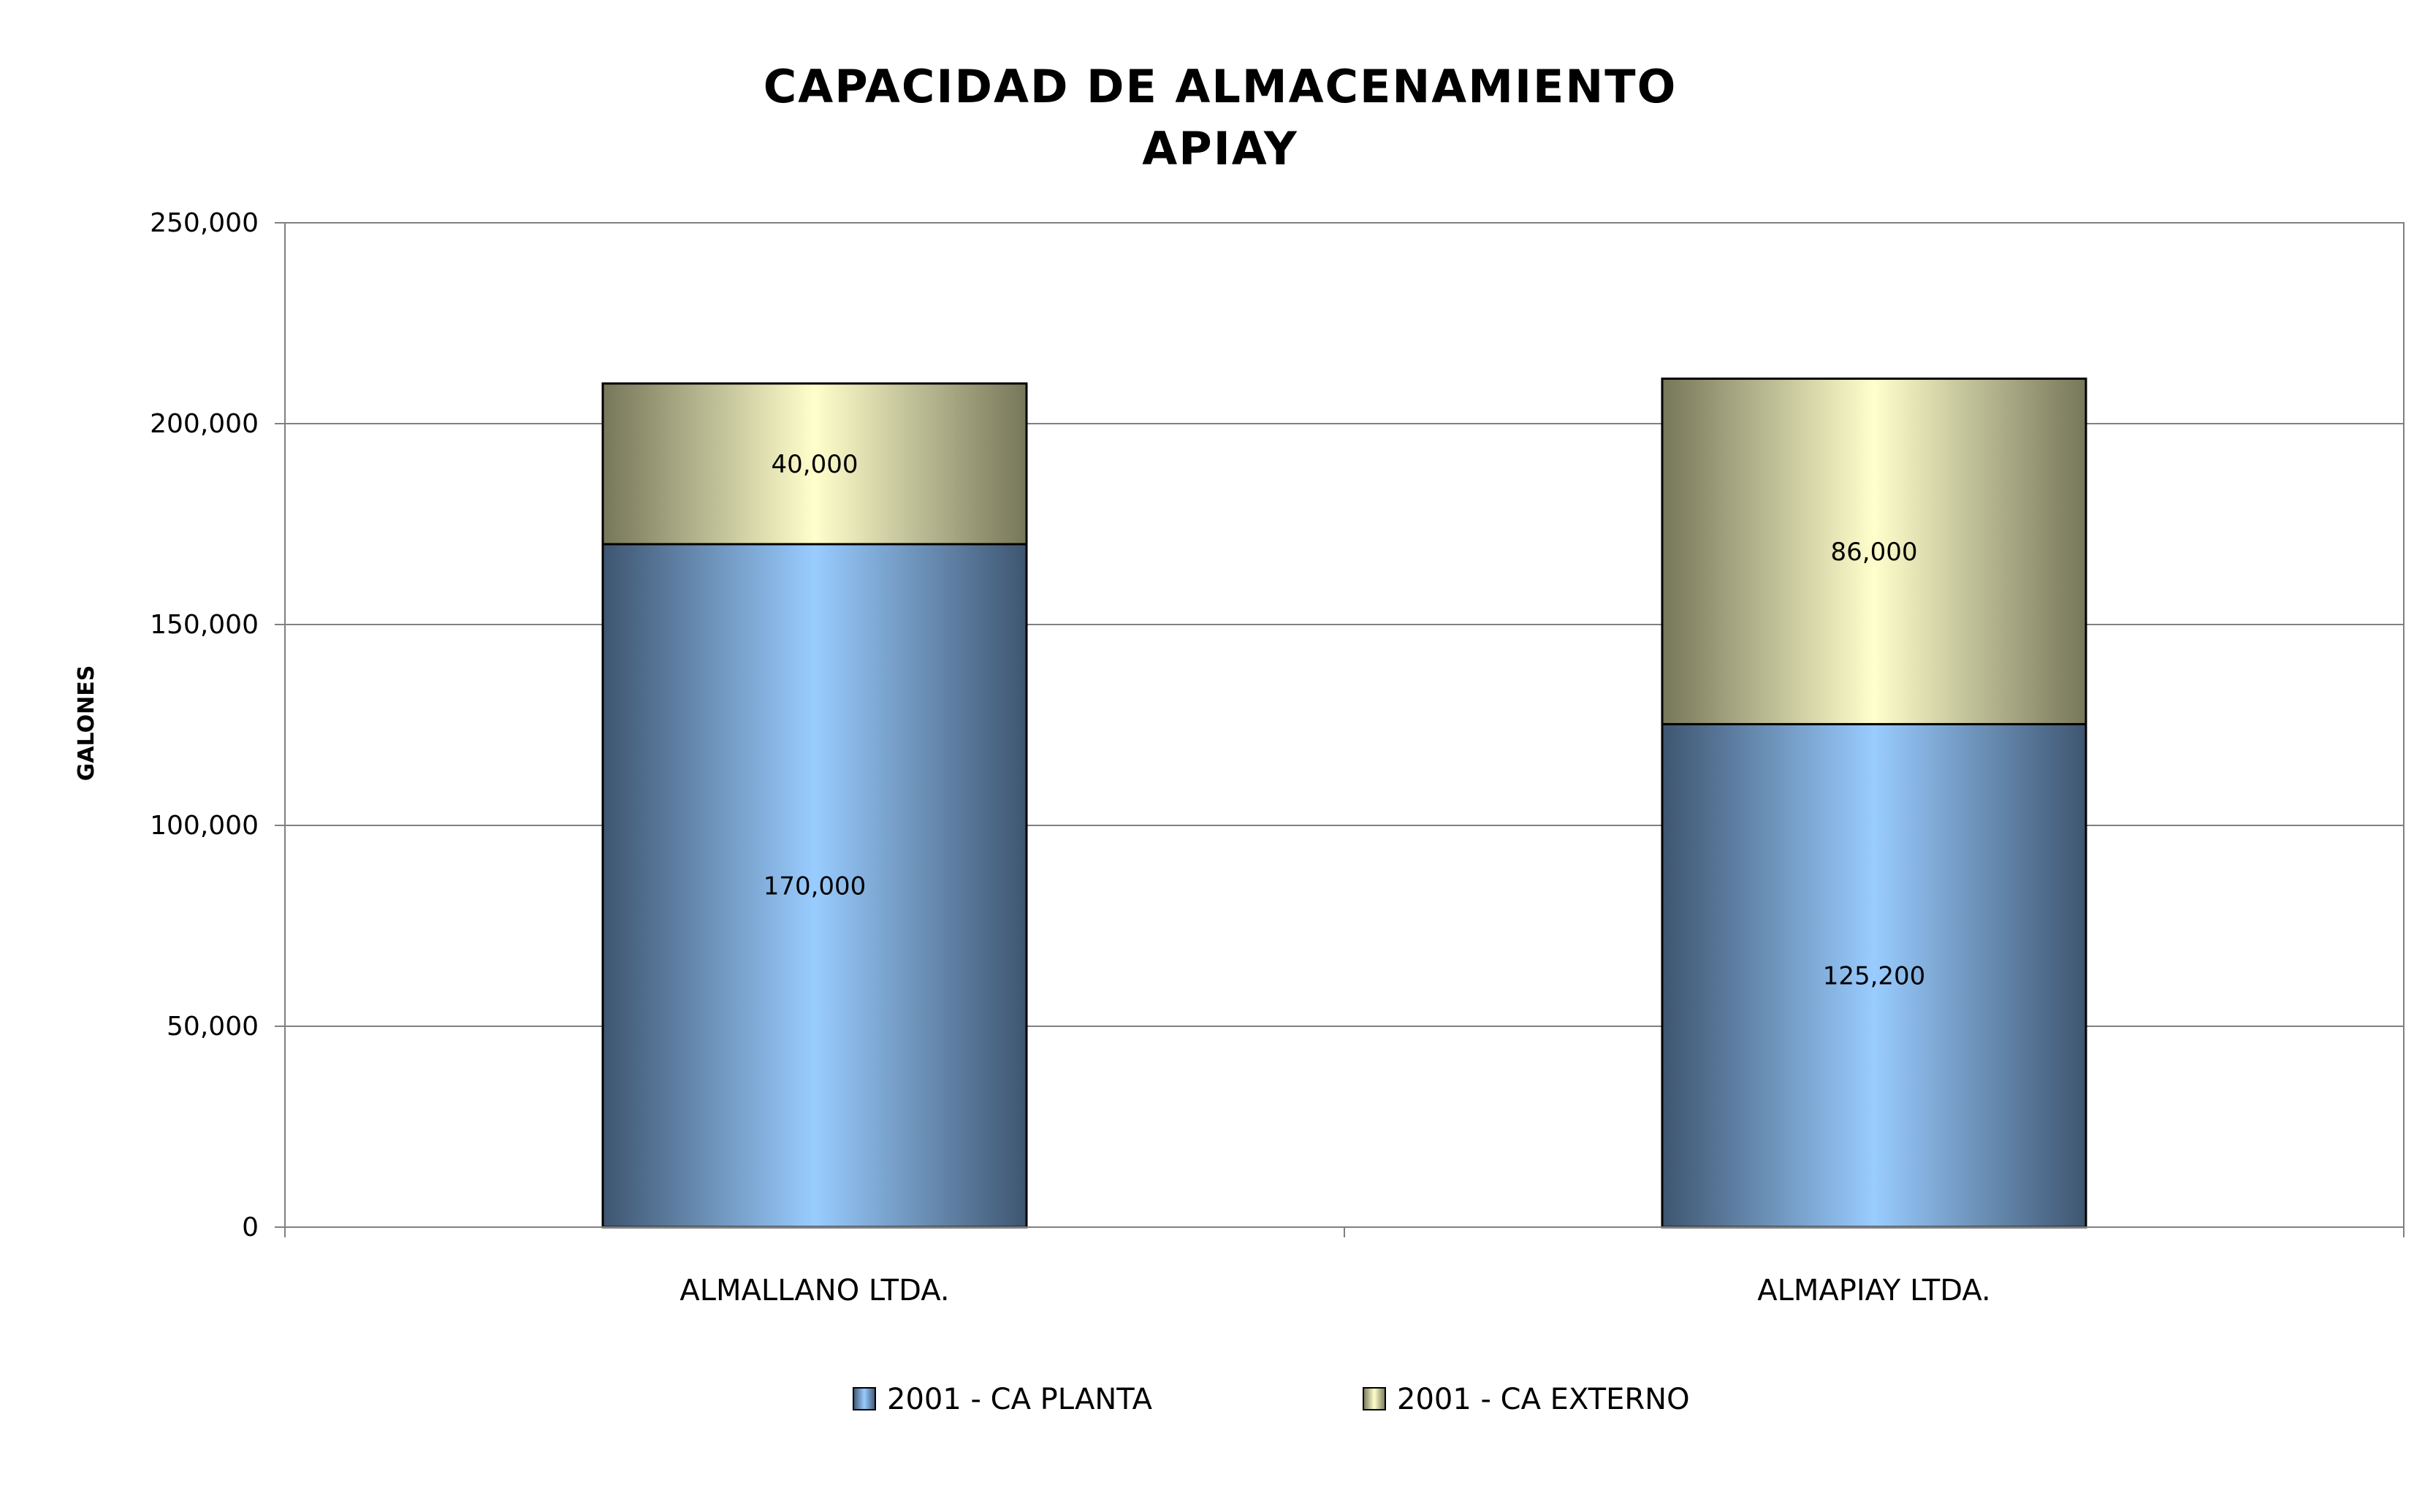 This screenshot has width=2433, height=1512. I want to click on data-label: 125,200, so click(1874, 976).